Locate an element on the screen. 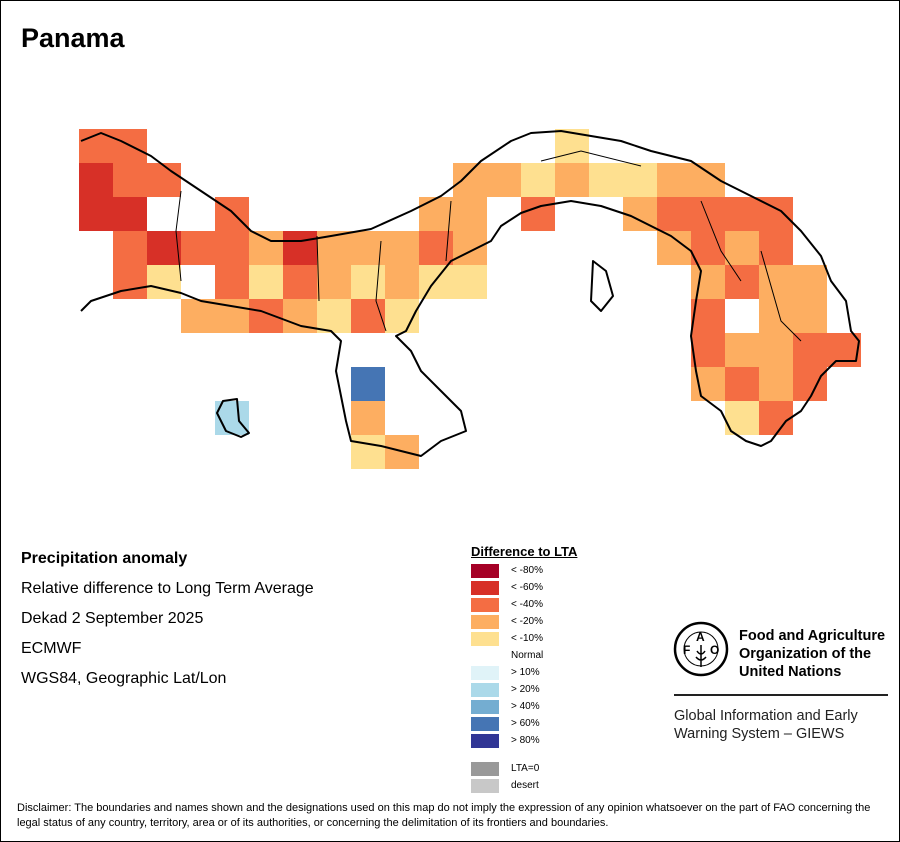  fao-name-line: United Nations is located at coordinates (790, 672).